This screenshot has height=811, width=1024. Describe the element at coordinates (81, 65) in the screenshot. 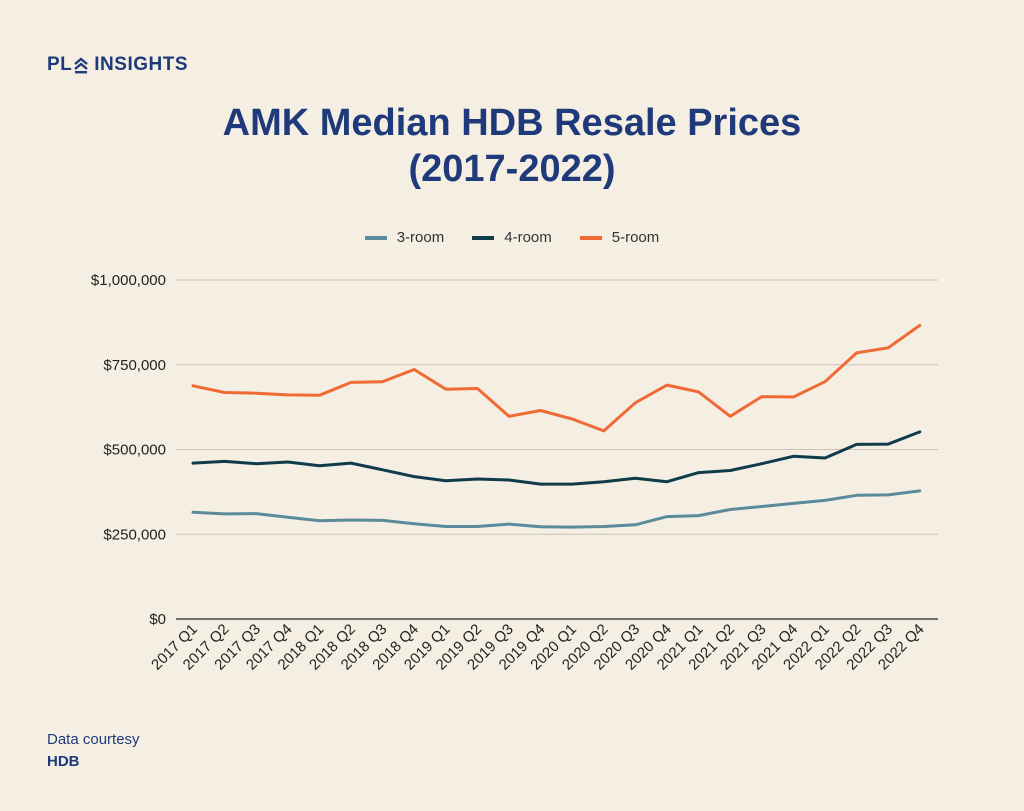

I see `house-chevron-icon` at that location.